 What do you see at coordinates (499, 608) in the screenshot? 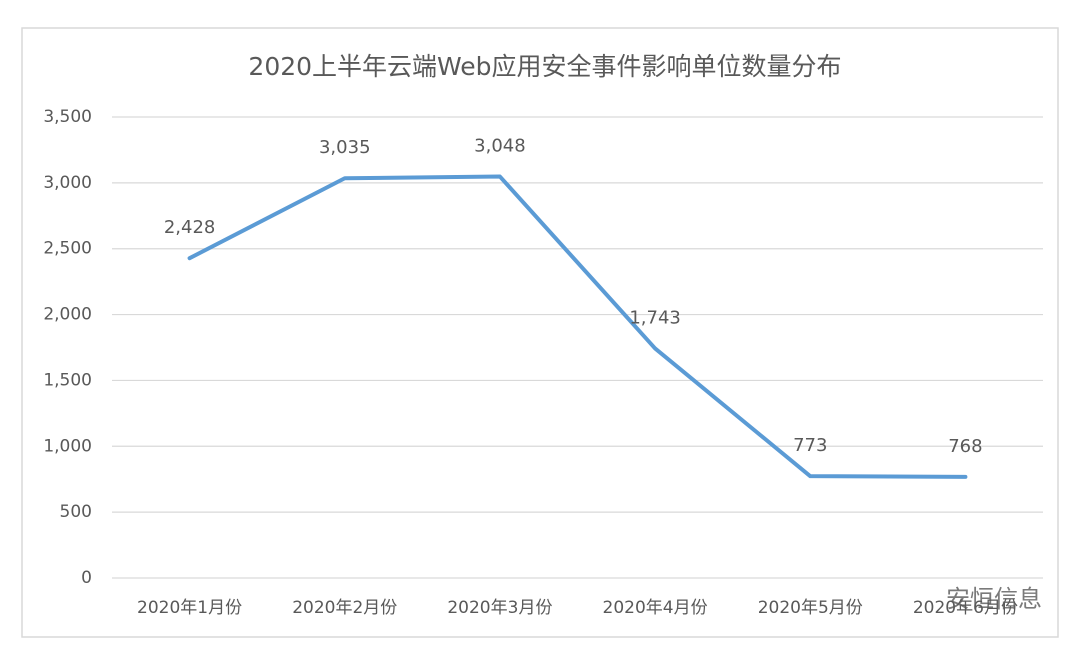
I see `x-tick-label: 2020年3月份` at bounding box center [499, 608].